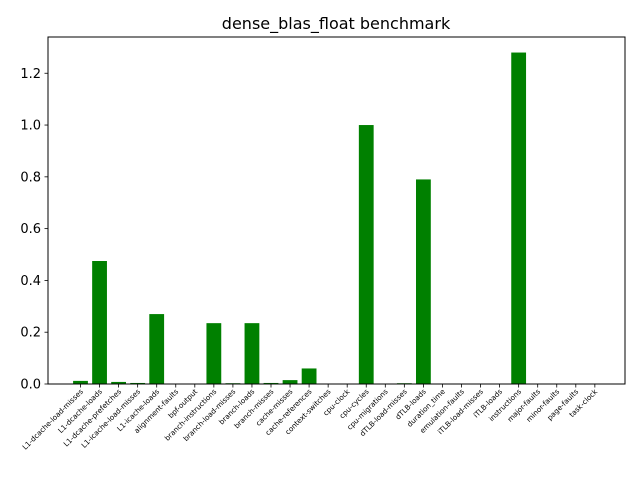 The image size is (640, 480). What do you see at coordinates (519, 218) in the screenshot?
I see `bar-instructions` at bounding box center [519, 218].